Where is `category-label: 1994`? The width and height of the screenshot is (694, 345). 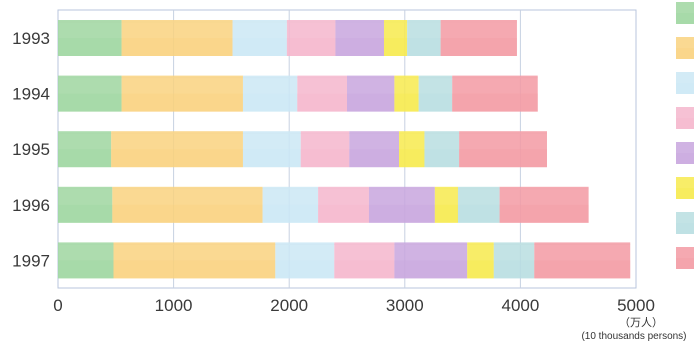
category-label: 1994 is located at coordinates (31, 94).